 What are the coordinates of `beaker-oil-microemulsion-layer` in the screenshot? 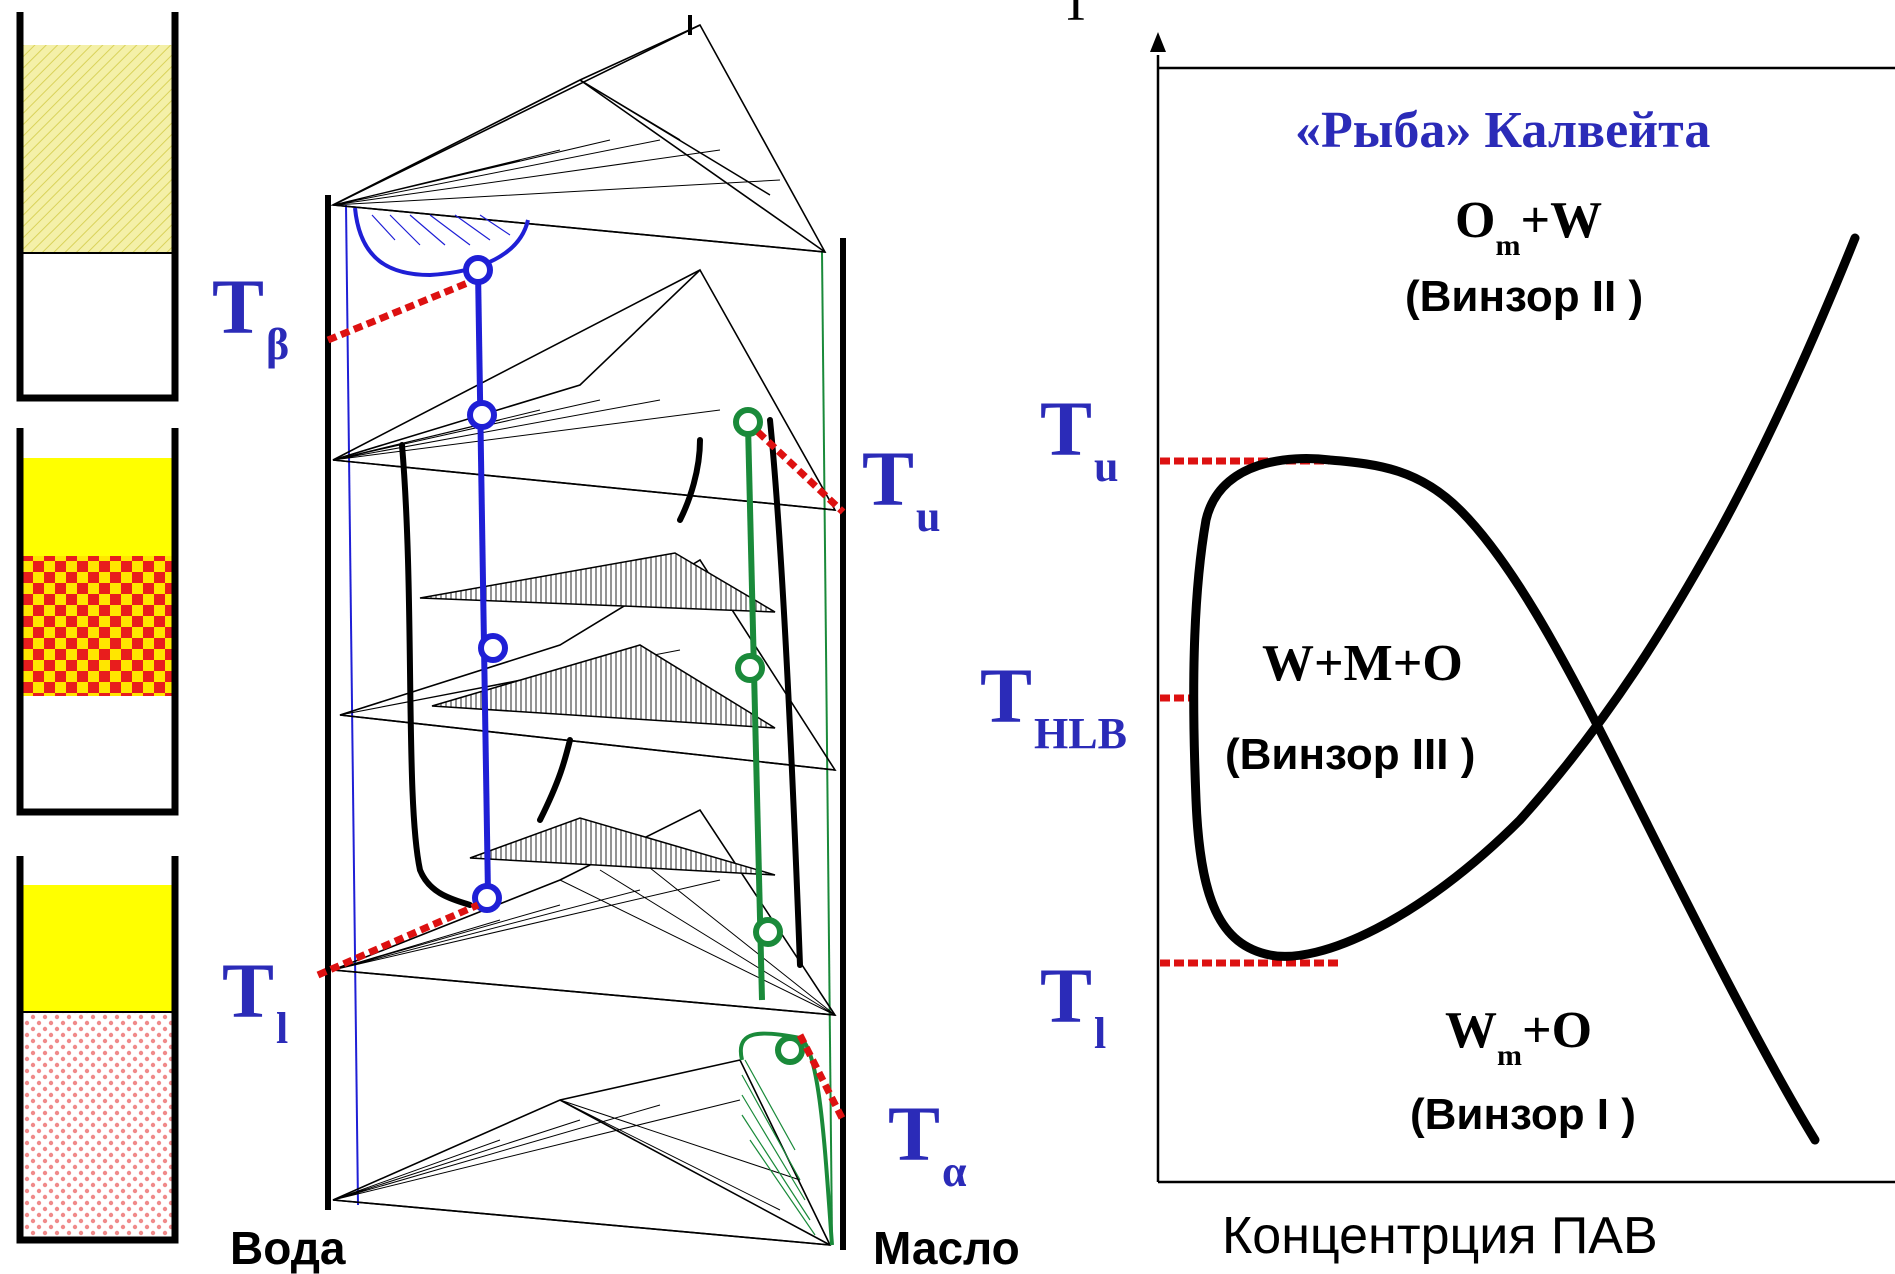 It's located at (97, 149).